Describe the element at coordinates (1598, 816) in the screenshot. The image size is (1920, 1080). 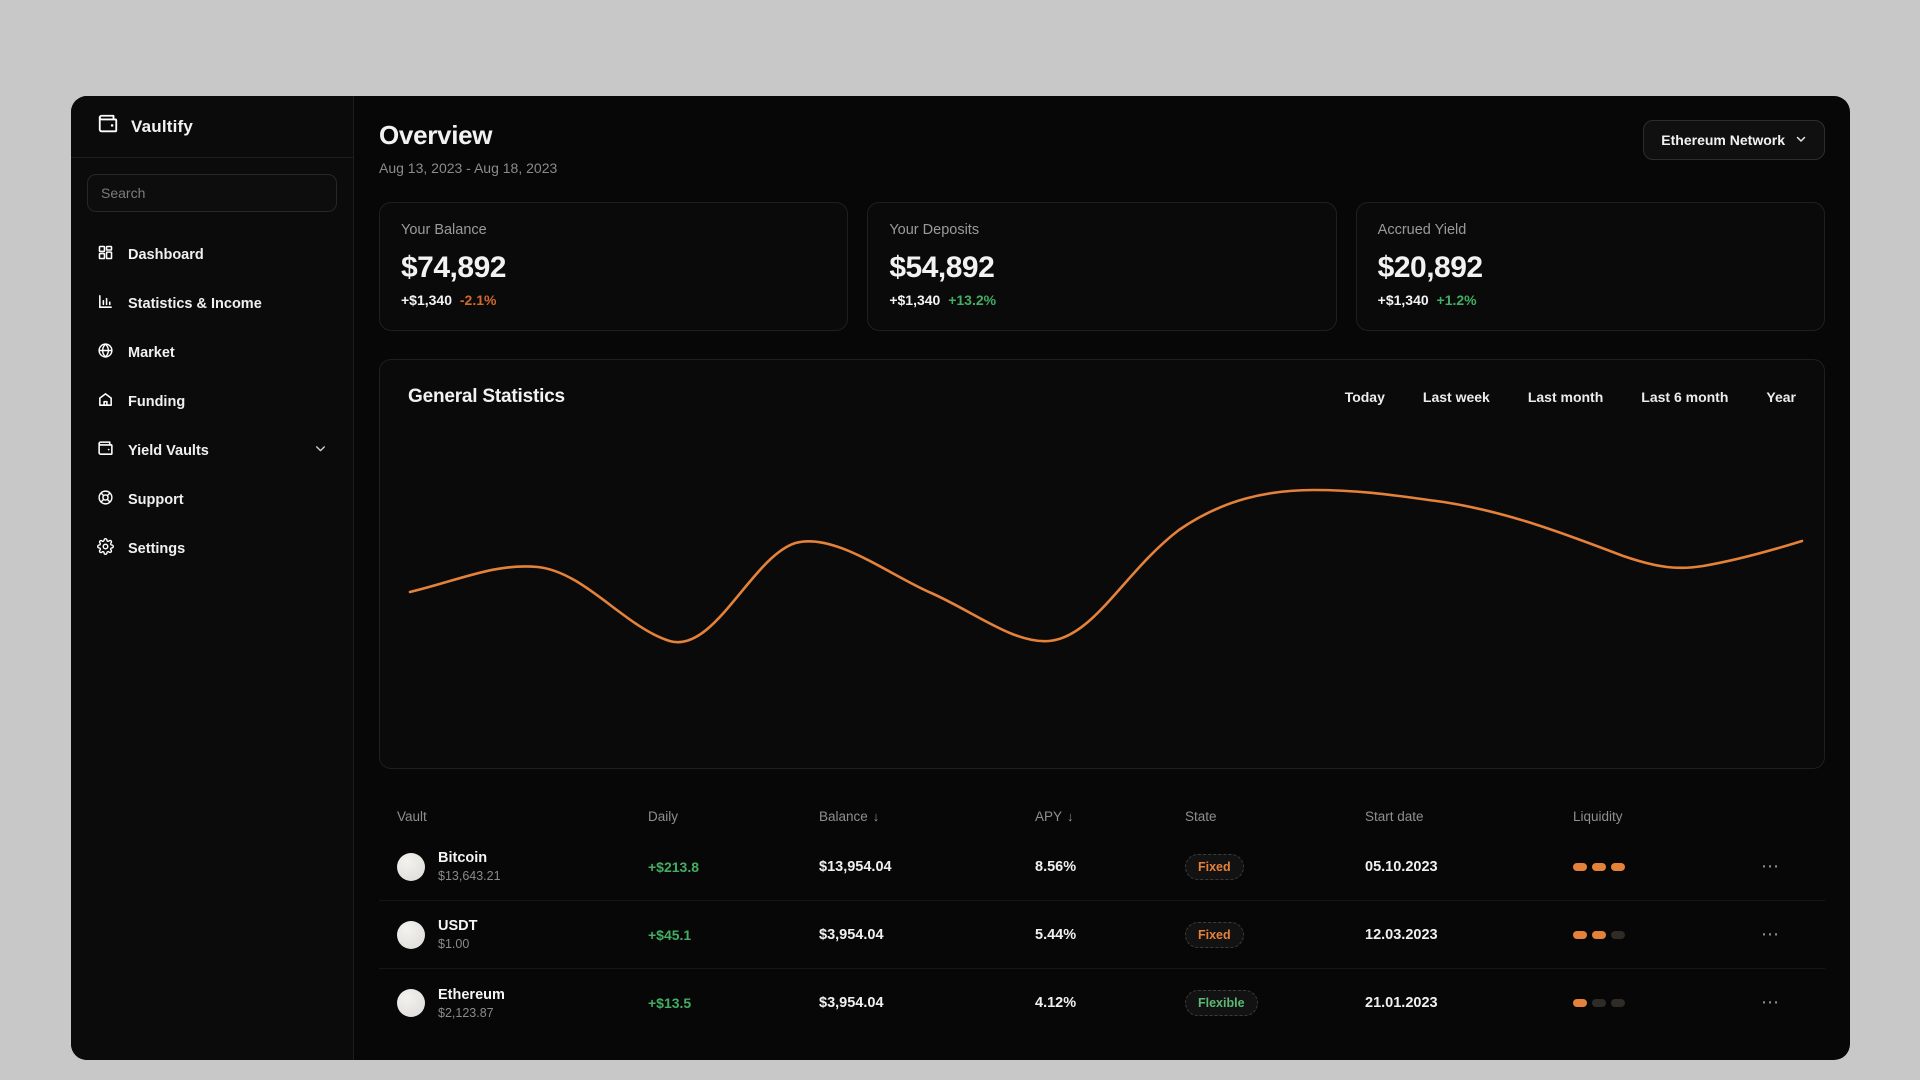
I see `col-liquidity: Liquidity` at that location.